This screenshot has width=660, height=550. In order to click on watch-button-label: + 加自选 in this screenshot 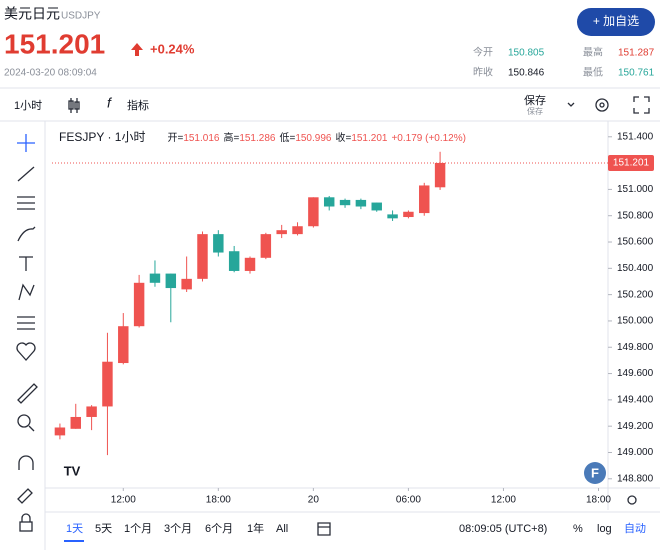, I will do `click(616, 21)`.